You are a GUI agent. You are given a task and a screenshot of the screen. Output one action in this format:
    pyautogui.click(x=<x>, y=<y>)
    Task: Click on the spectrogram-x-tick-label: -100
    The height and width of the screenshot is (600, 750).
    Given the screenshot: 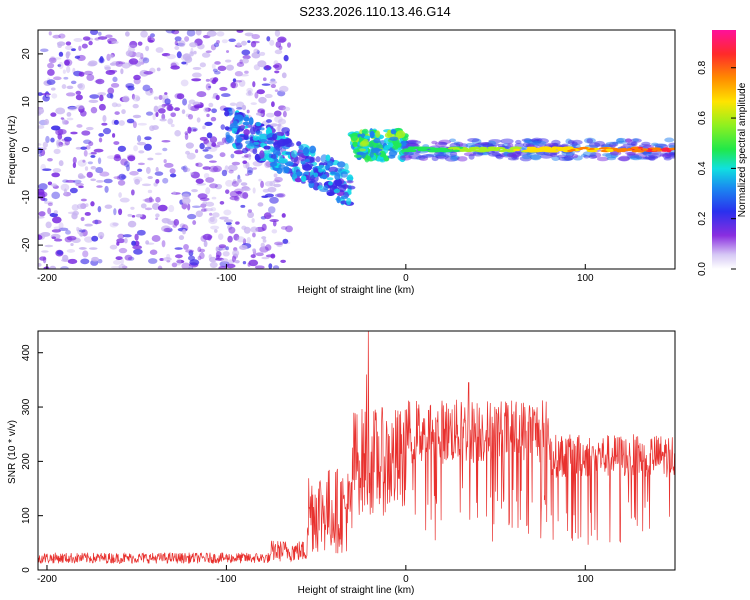 What is the action you would take?
    pyautogui.click(x=226, y=278)
    